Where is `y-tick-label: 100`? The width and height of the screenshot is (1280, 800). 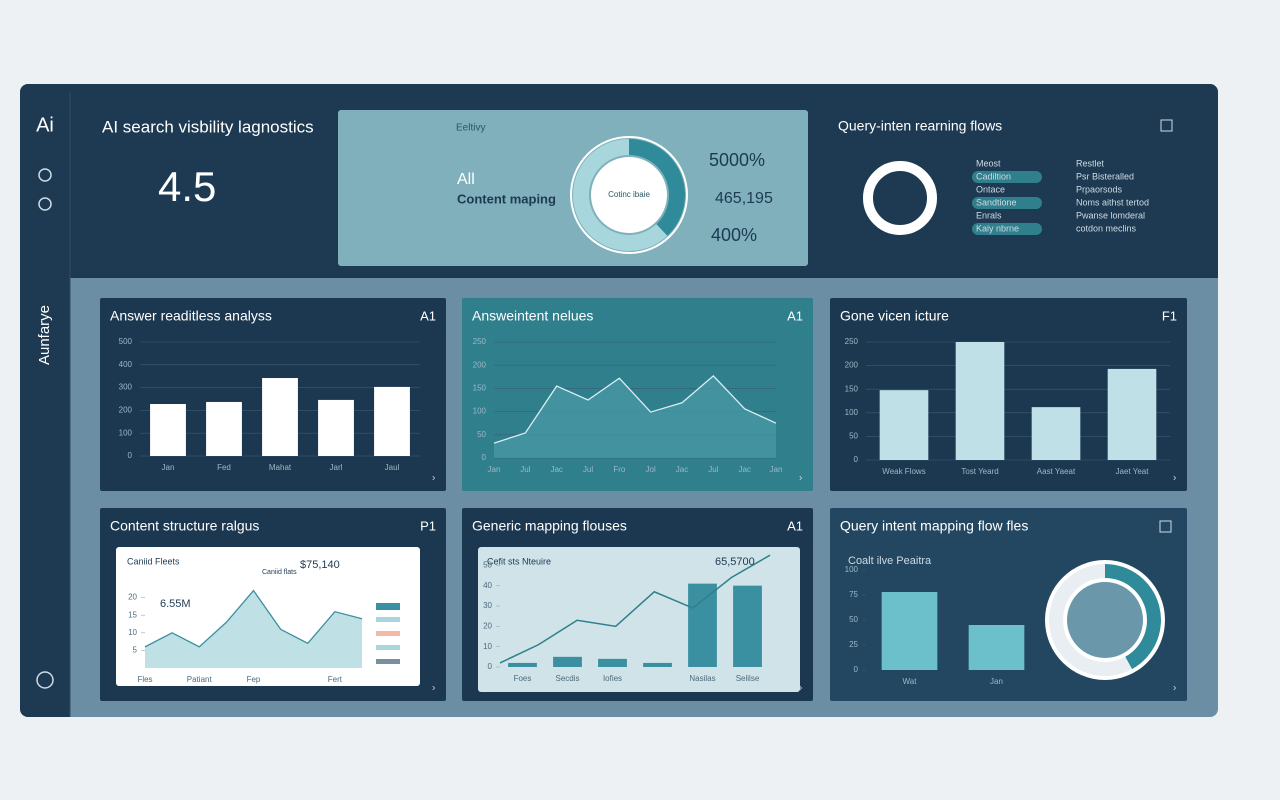 y-tick-label: 100 is located at coordinates (852, 412).